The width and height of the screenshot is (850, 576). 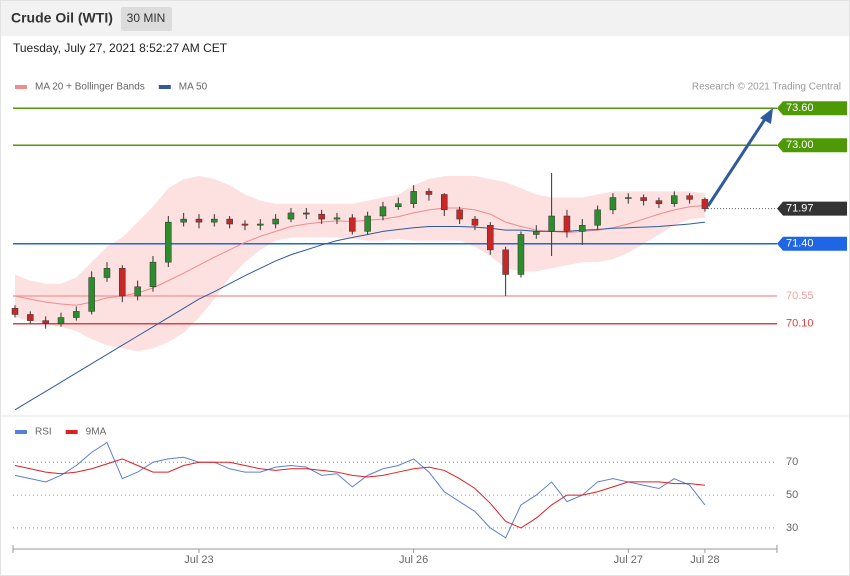 What do you see at coordinates (792, 528) in the screenshot?
I see `y-tick-label: 30` at bounding box center [792, 528].